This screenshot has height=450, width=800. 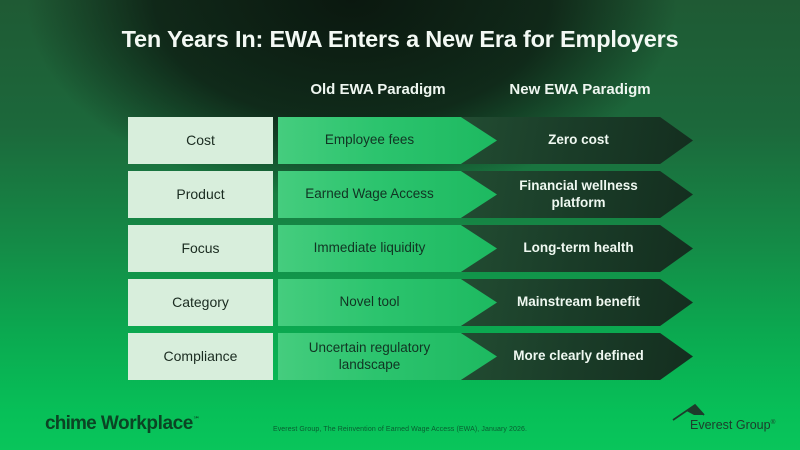 What do you see at coordinates (575, 356) in the screenshot?
I see `new-paradigm-cell: More clearly defined` at bounding box center [575, 356].